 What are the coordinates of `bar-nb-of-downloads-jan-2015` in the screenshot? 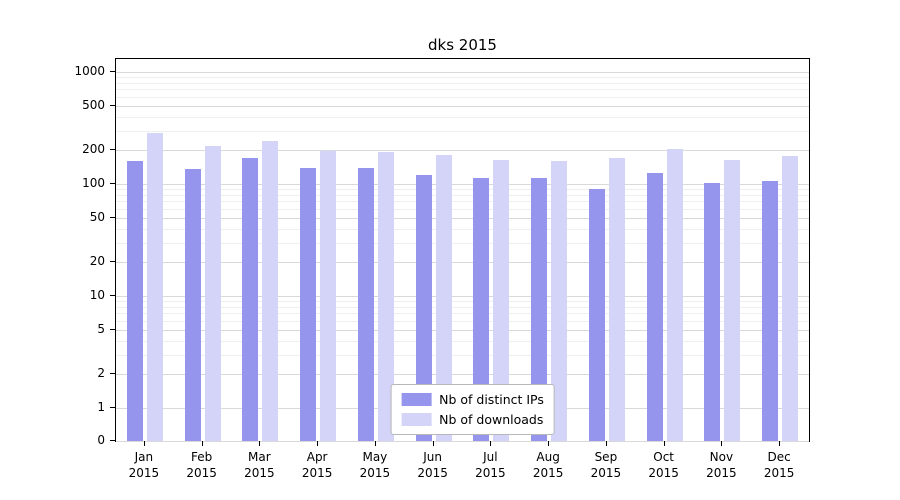 It's located at (154, 287).